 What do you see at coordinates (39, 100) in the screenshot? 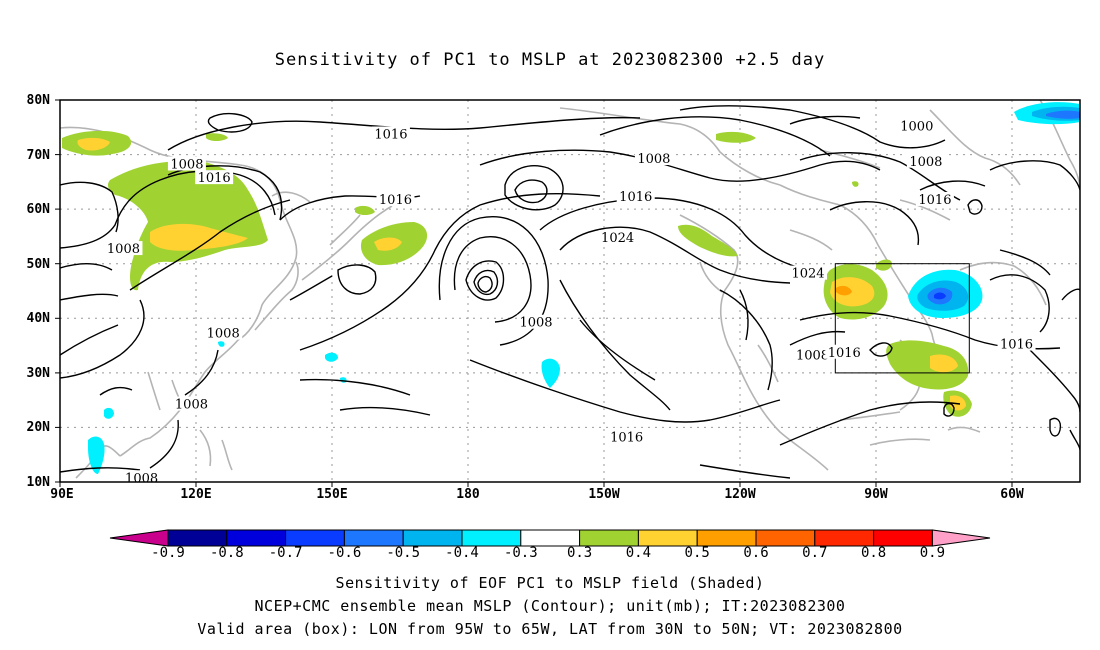
I see `lat-label-80n: 80N` at bounding box center [39, 100].